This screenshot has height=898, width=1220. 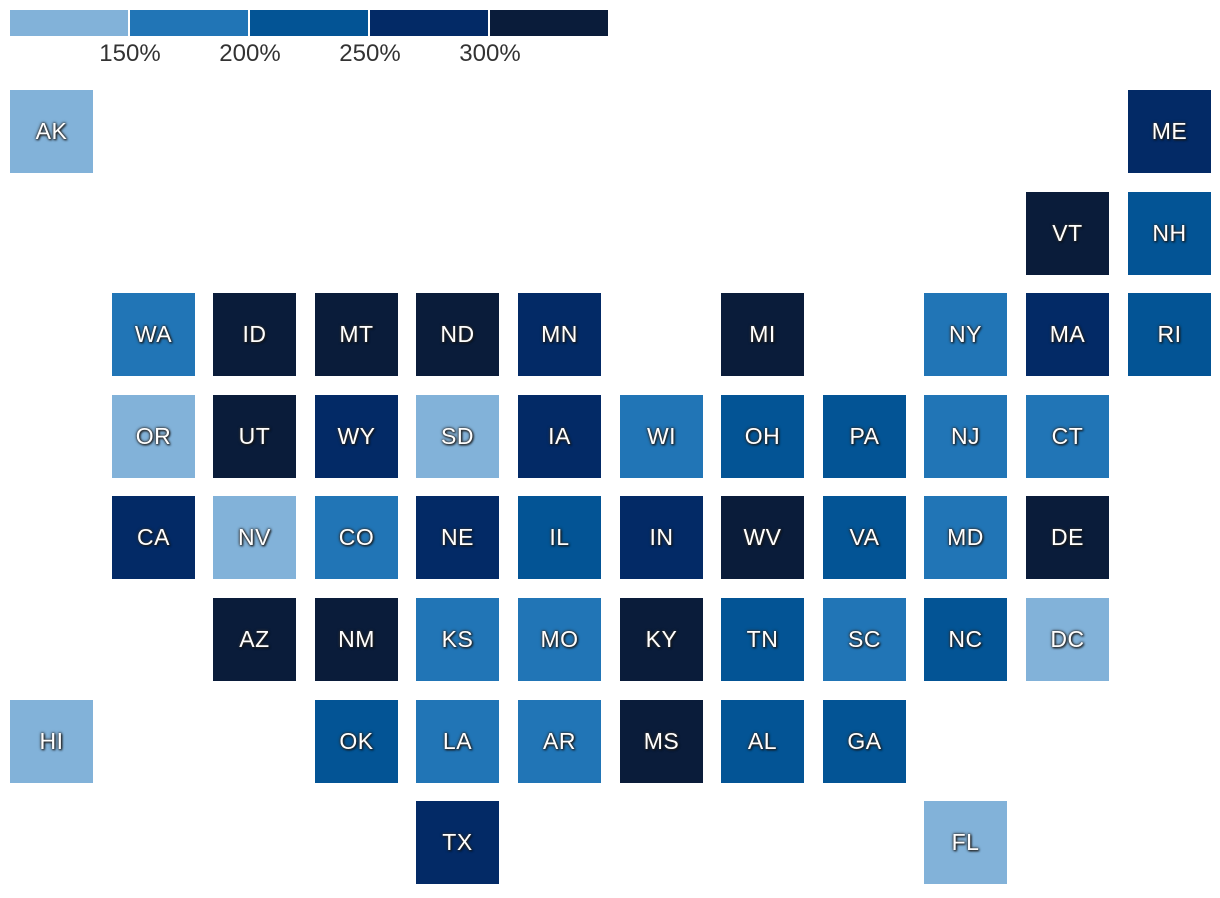 I want to click on state-label: NV, so click(x=254, y=537).